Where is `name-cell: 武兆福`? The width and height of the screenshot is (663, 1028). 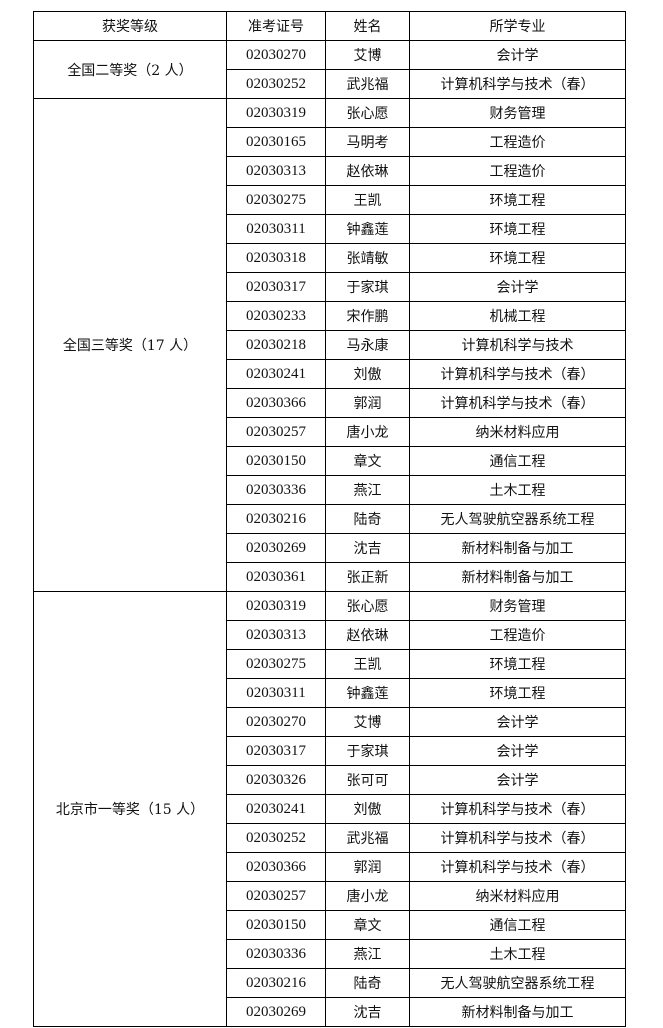
name-cell: 武兆福 is located at coordinates (367, 84).